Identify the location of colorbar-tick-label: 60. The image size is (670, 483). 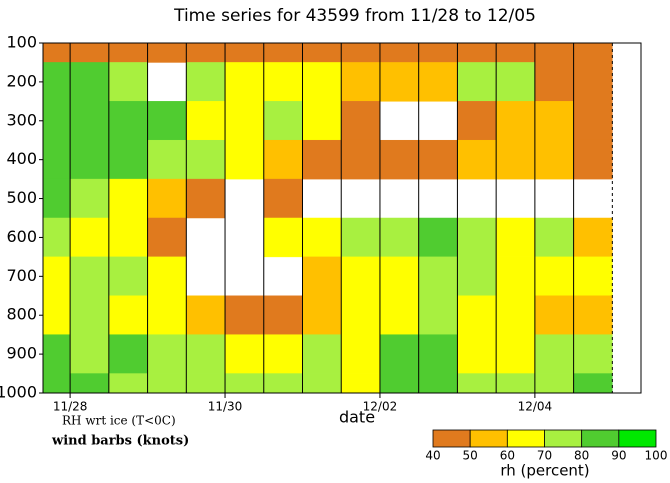
(507, 456).